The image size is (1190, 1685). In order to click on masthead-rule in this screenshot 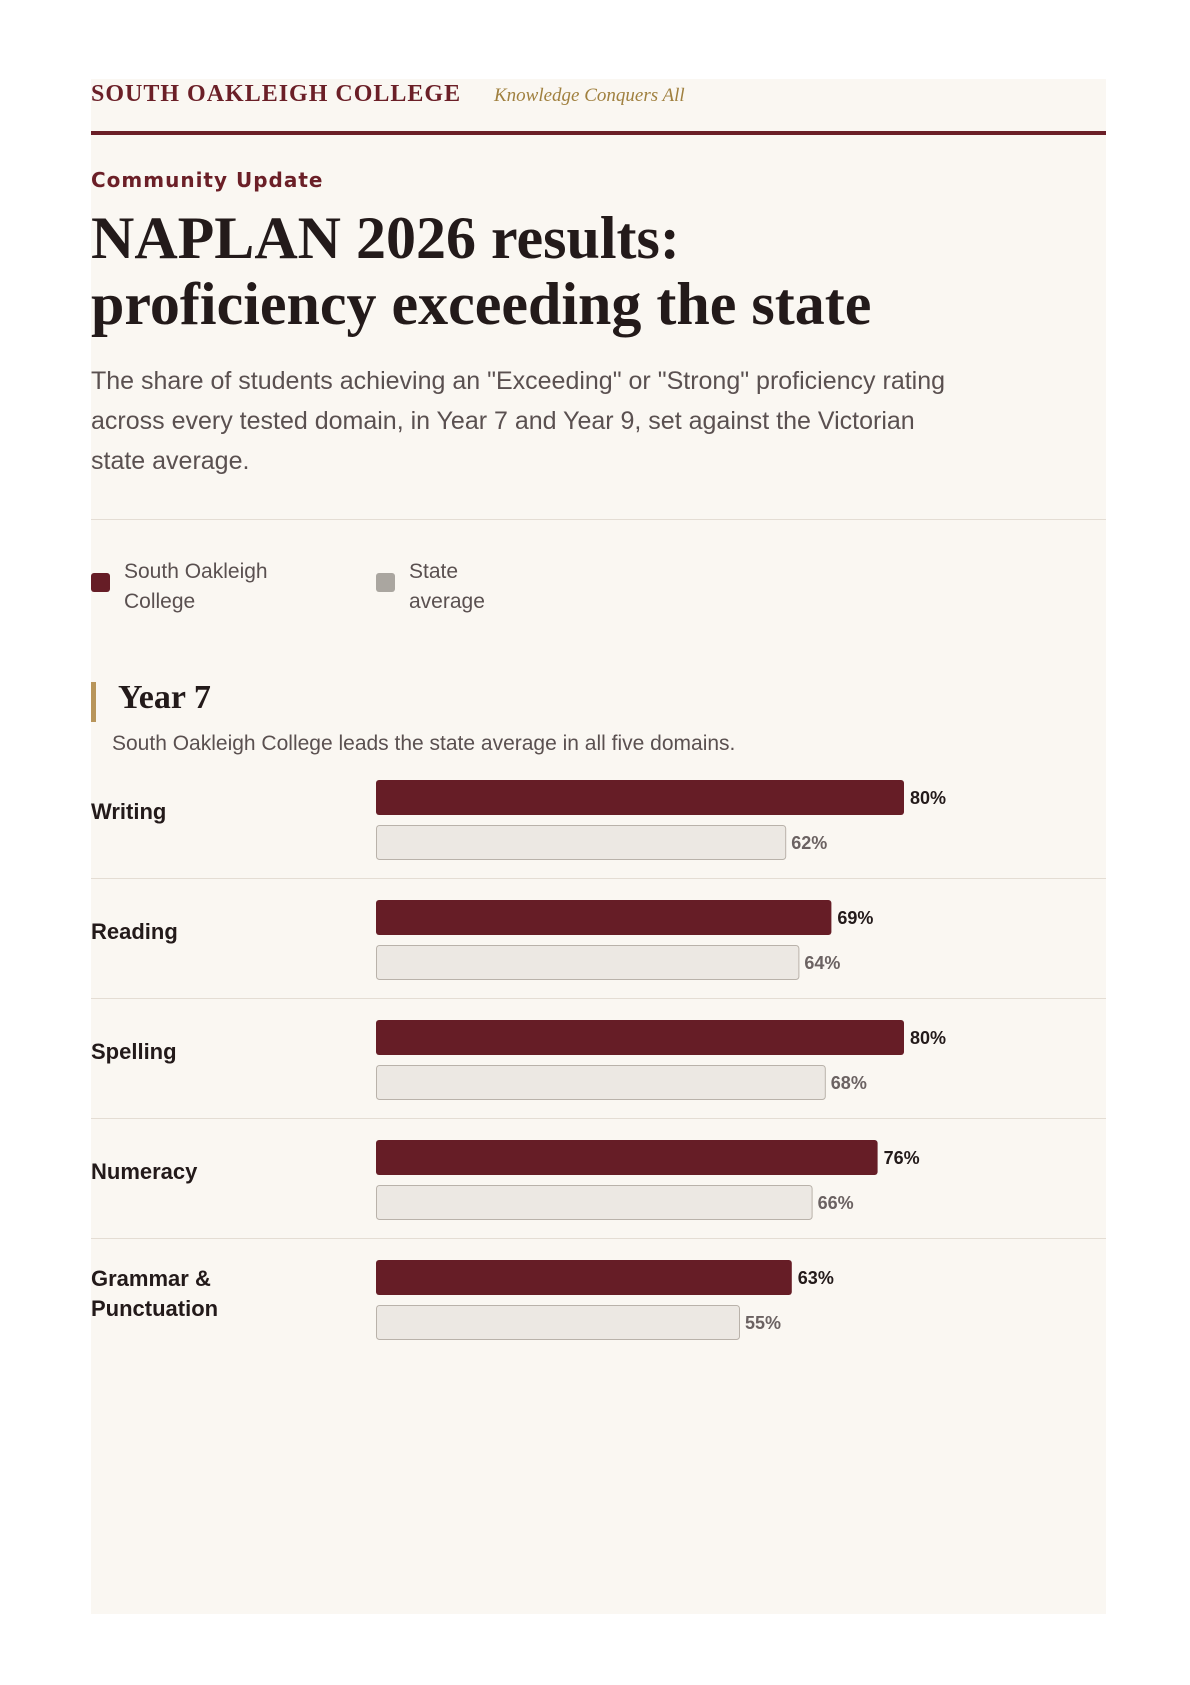, I will do `click(598, 133)`.